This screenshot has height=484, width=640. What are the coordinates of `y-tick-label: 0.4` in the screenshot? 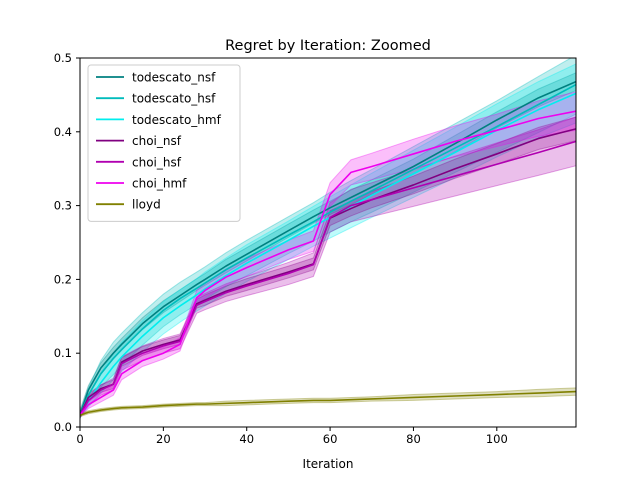 It's located at (63, 132).